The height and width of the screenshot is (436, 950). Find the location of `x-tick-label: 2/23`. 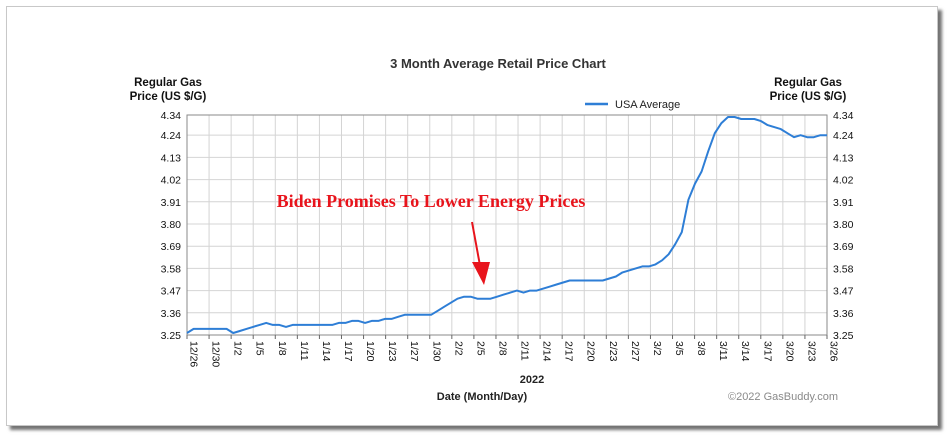

x-tick-label: 2/23 is located at coordinates (613, 351).